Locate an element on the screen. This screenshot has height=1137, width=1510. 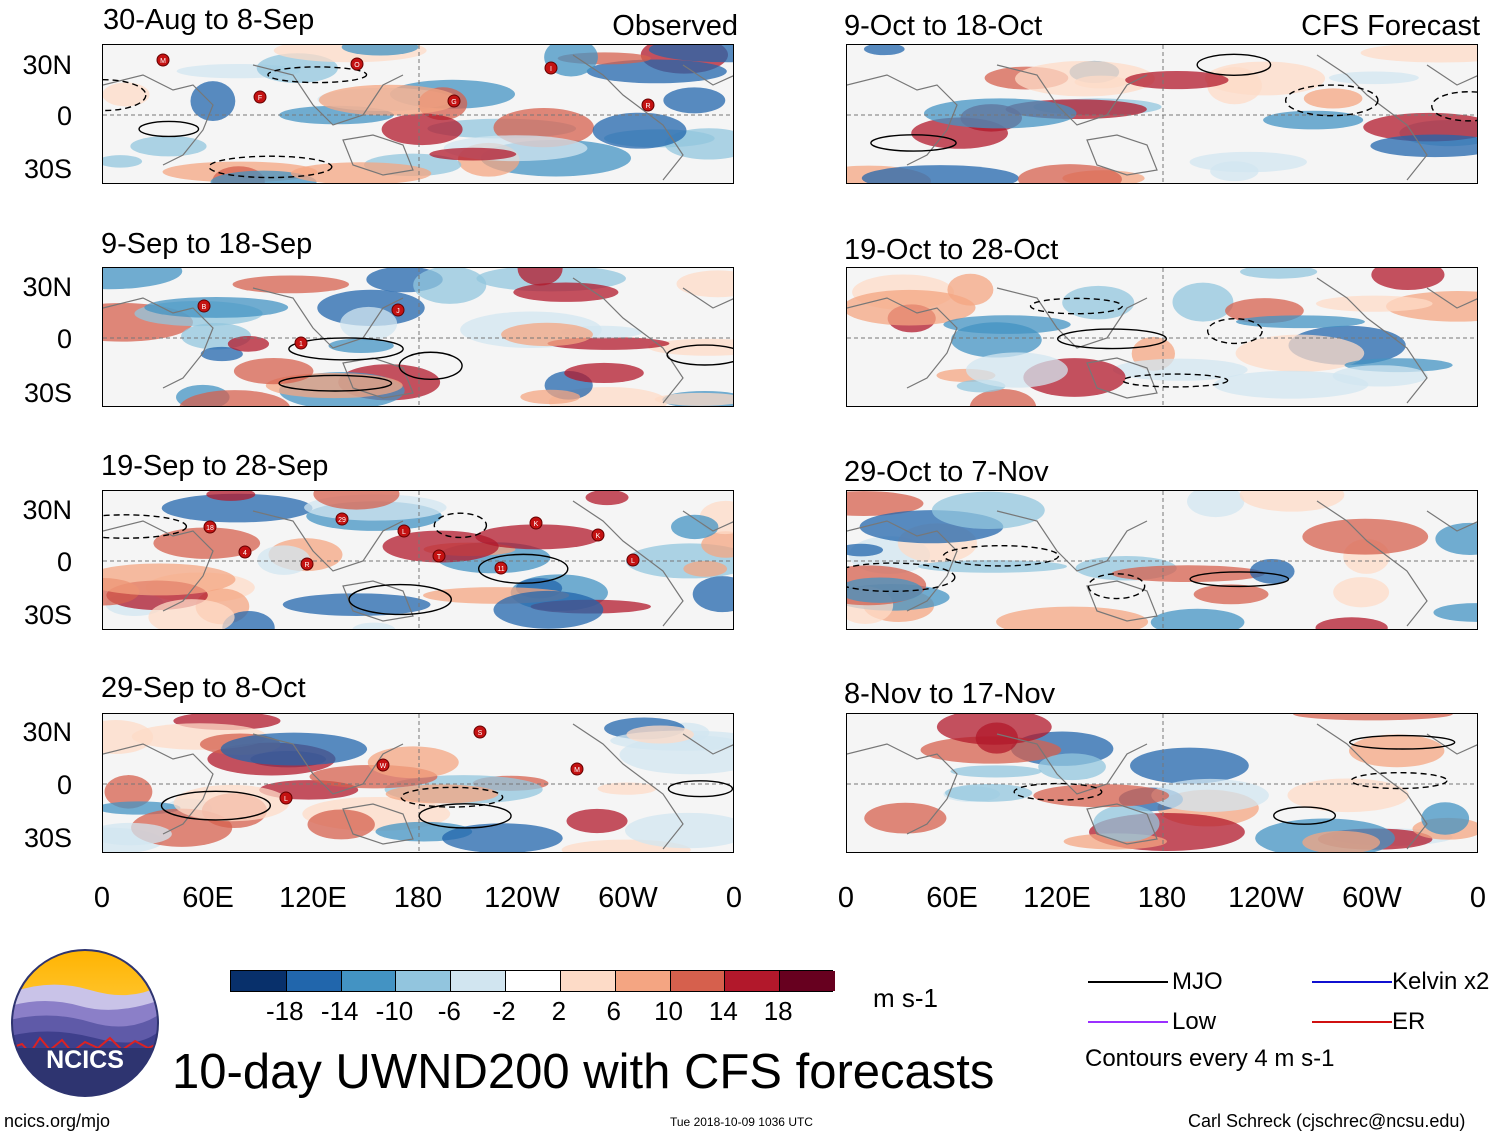
observed-map-2-field: B 1 J is located at coordinates (418, 337).